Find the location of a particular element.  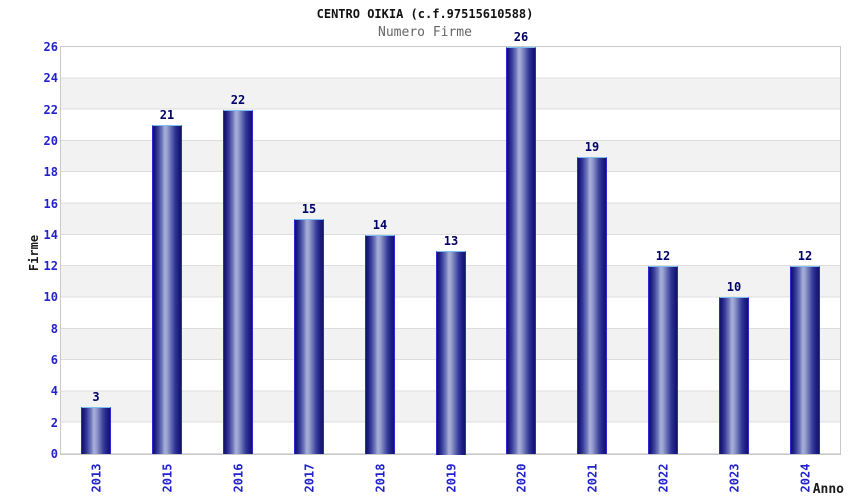

bar-2024 is located at coordinates (805, 360).